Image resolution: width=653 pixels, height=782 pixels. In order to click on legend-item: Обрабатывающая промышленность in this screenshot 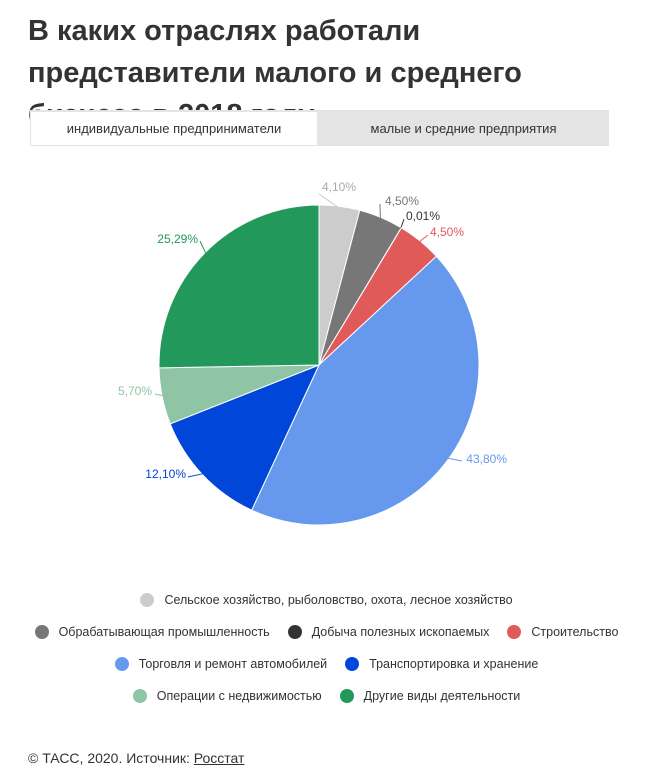, I will do `click(152, 632)`.